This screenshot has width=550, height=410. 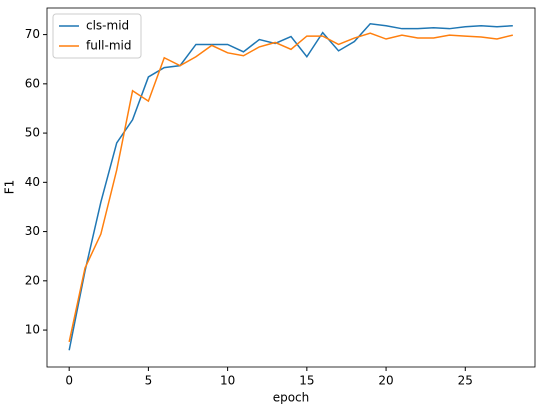 I want to click on x-tick-label: 0, so click(x=69, y=381).